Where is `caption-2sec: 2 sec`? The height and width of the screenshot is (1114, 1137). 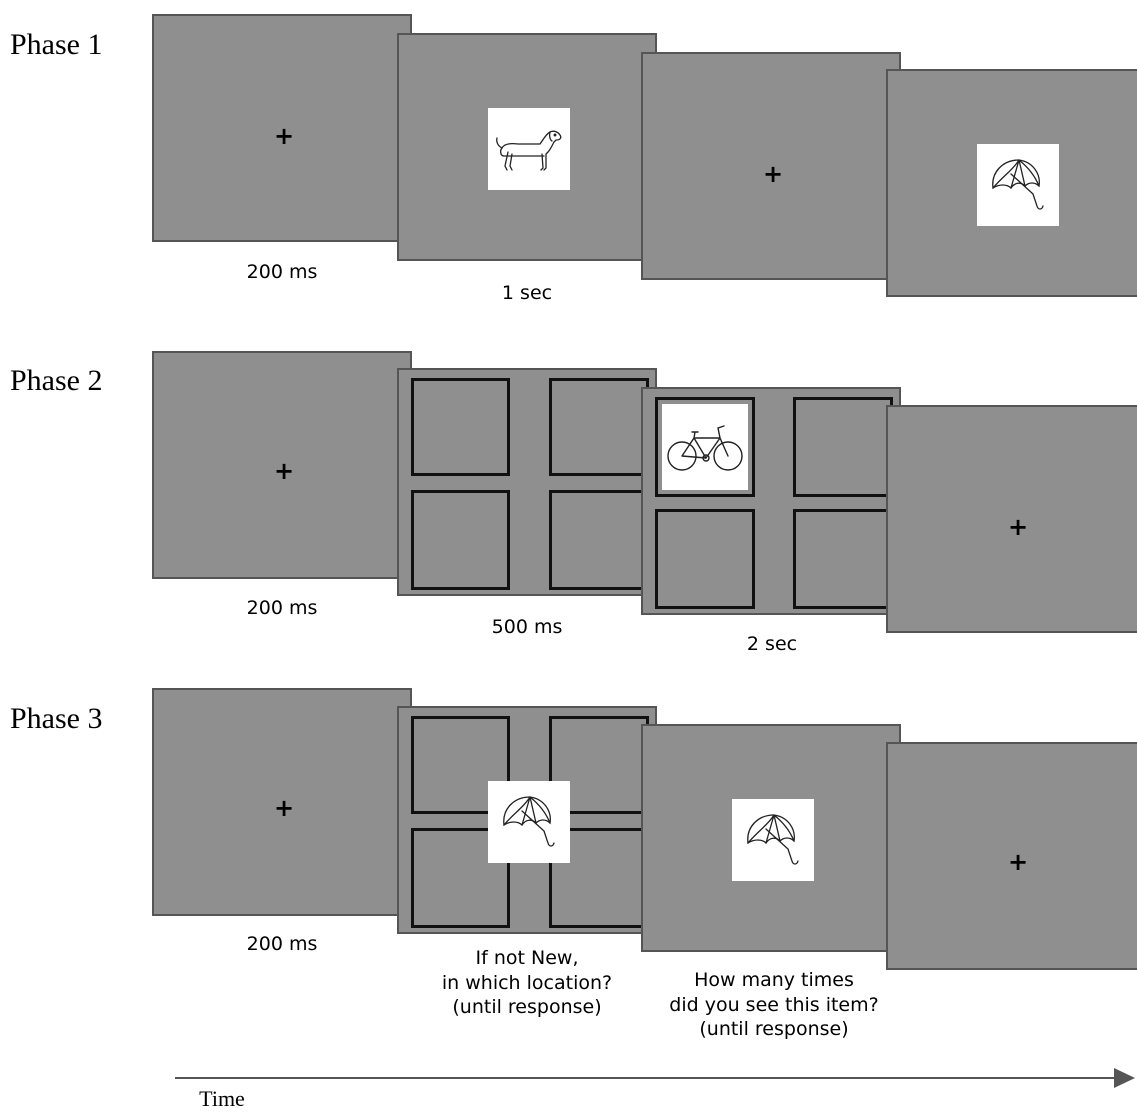
caption-2sec: 2 sec is located at coordinates (772, 644).